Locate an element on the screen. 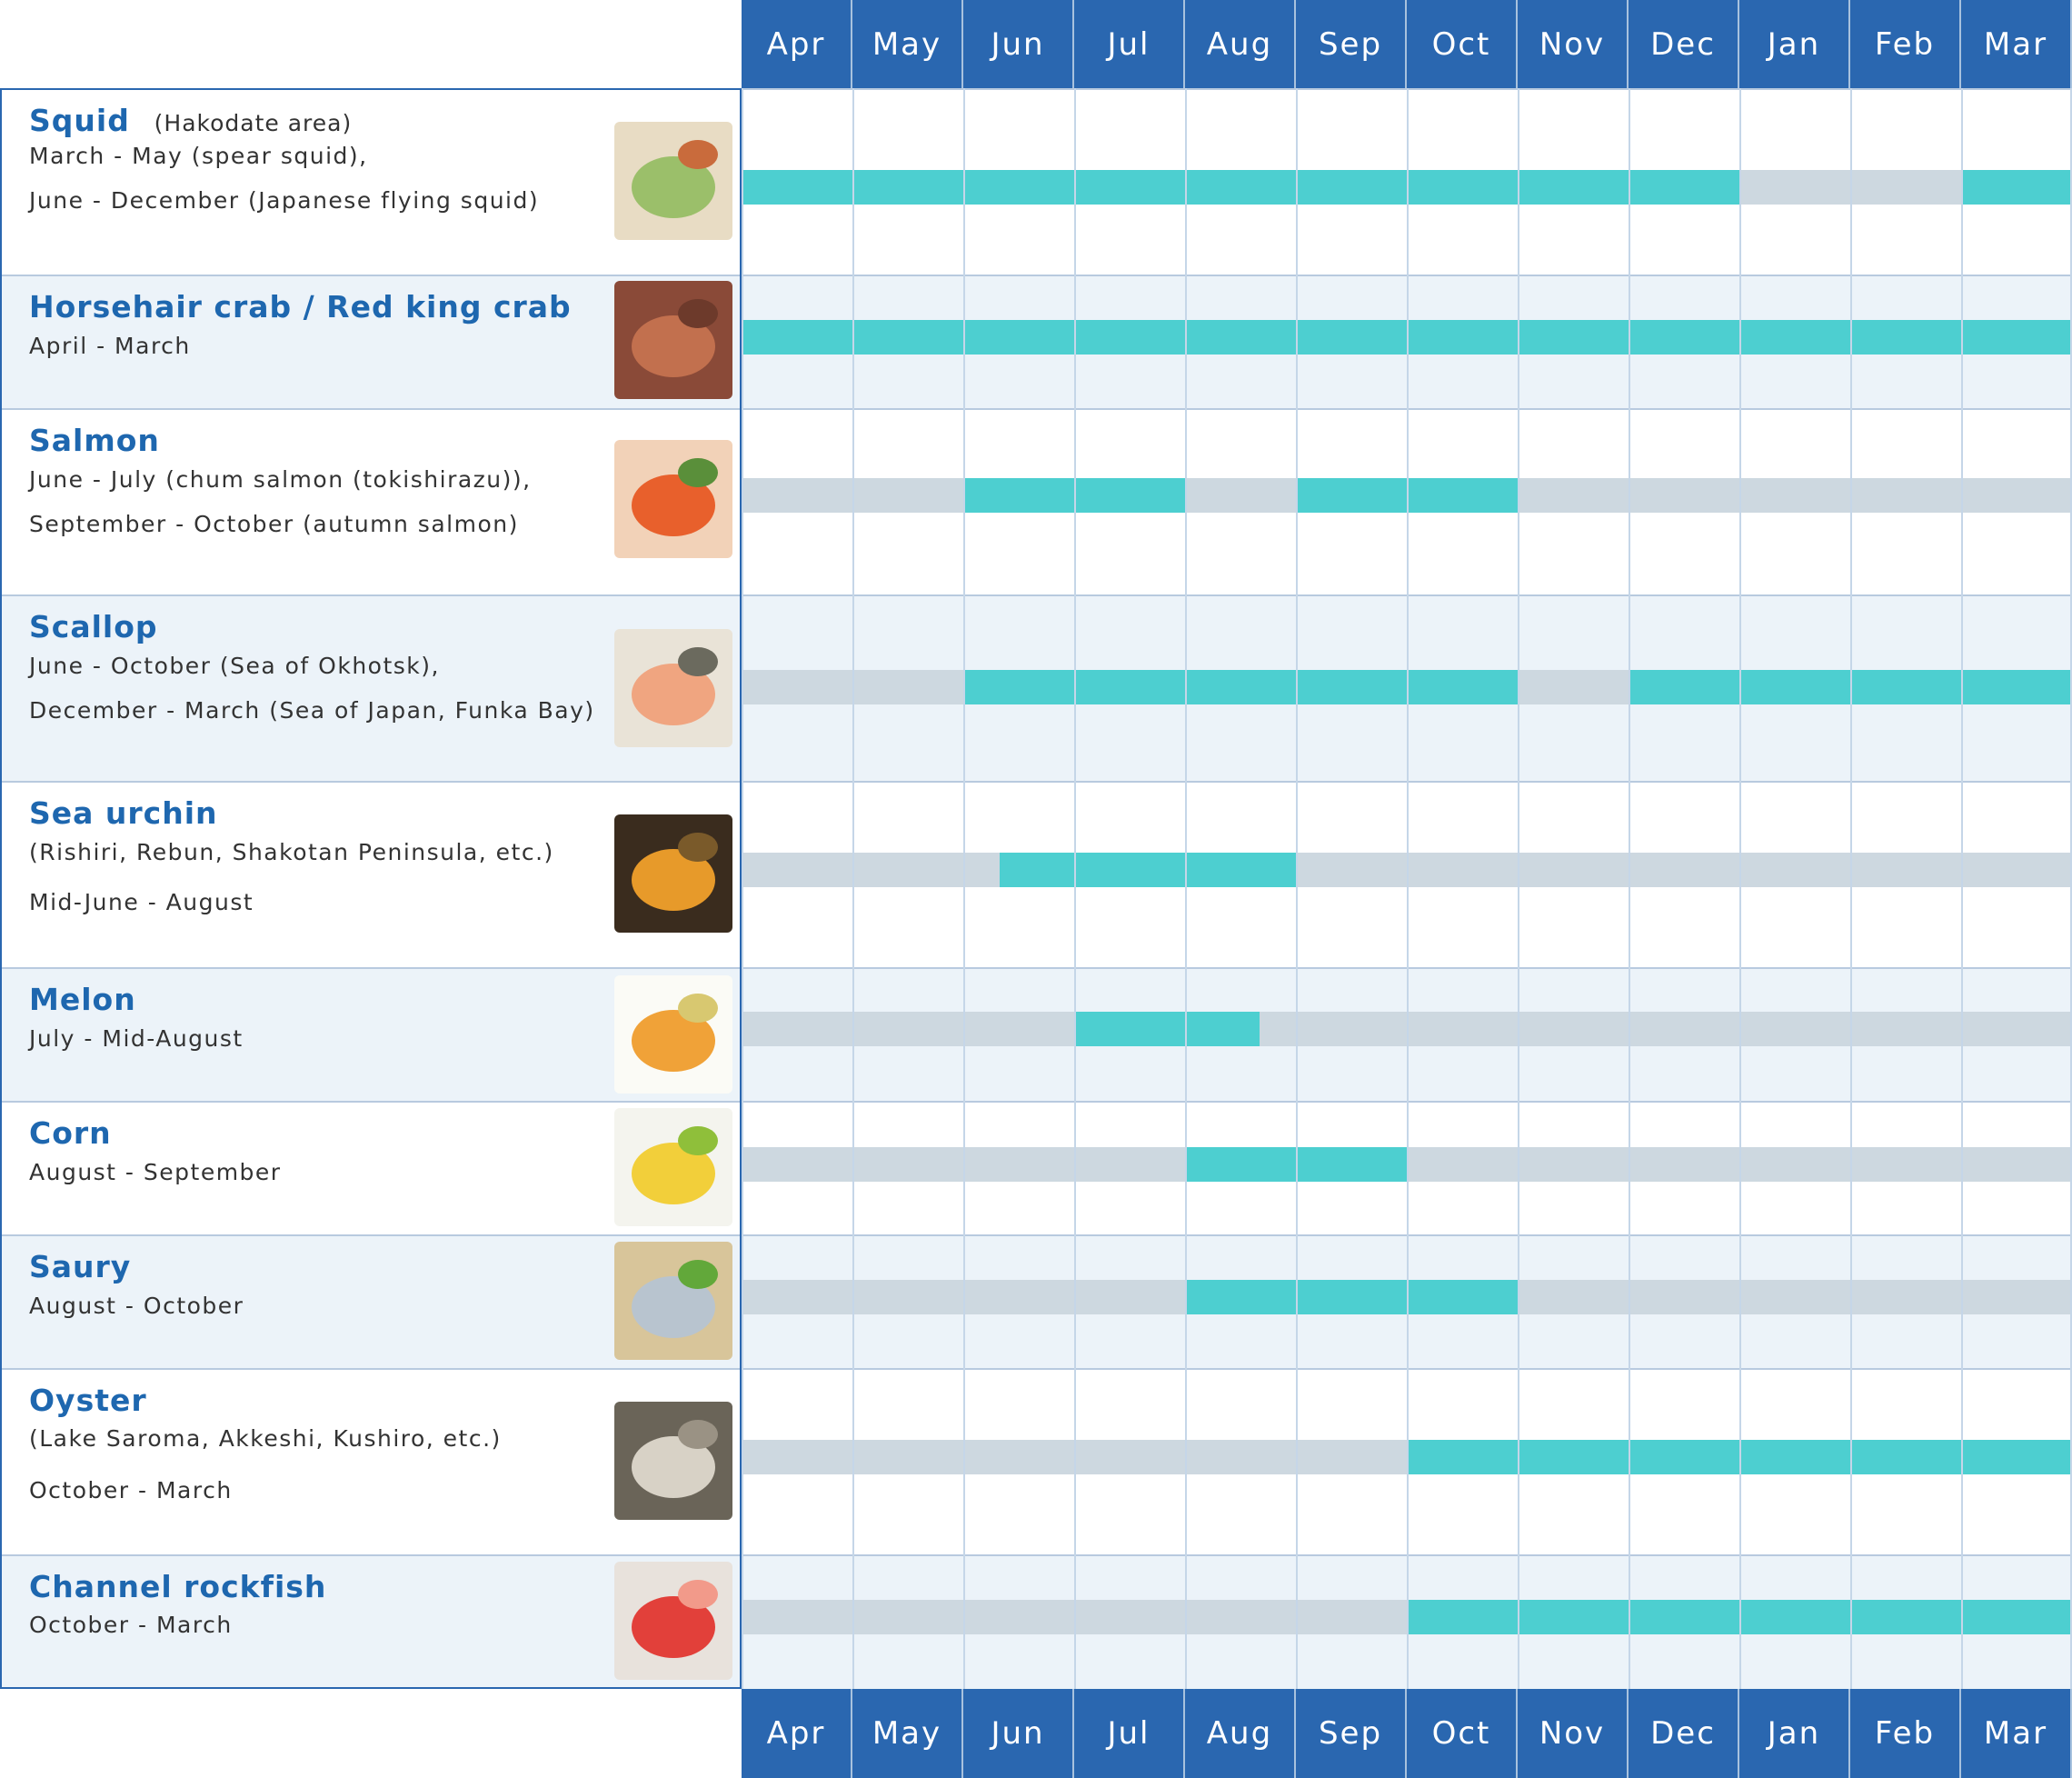 The image size is (2072, 1778). item-name: Oyster is located at coordinates (88, 1400).